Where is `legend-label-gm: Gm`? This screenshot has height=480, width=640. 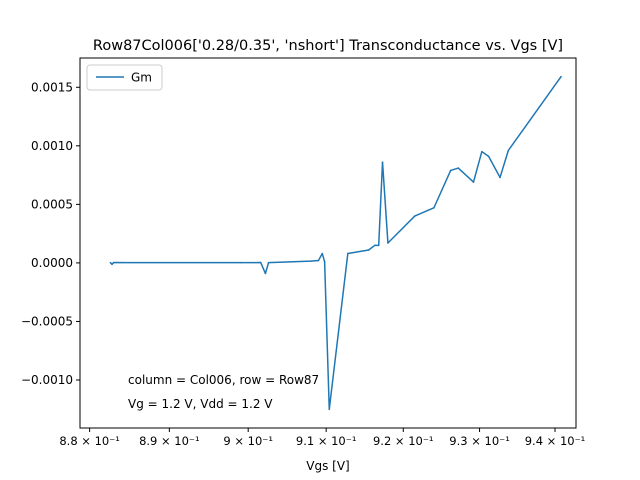
legend-label-gm: Gm is located at coordinates (141, 78).